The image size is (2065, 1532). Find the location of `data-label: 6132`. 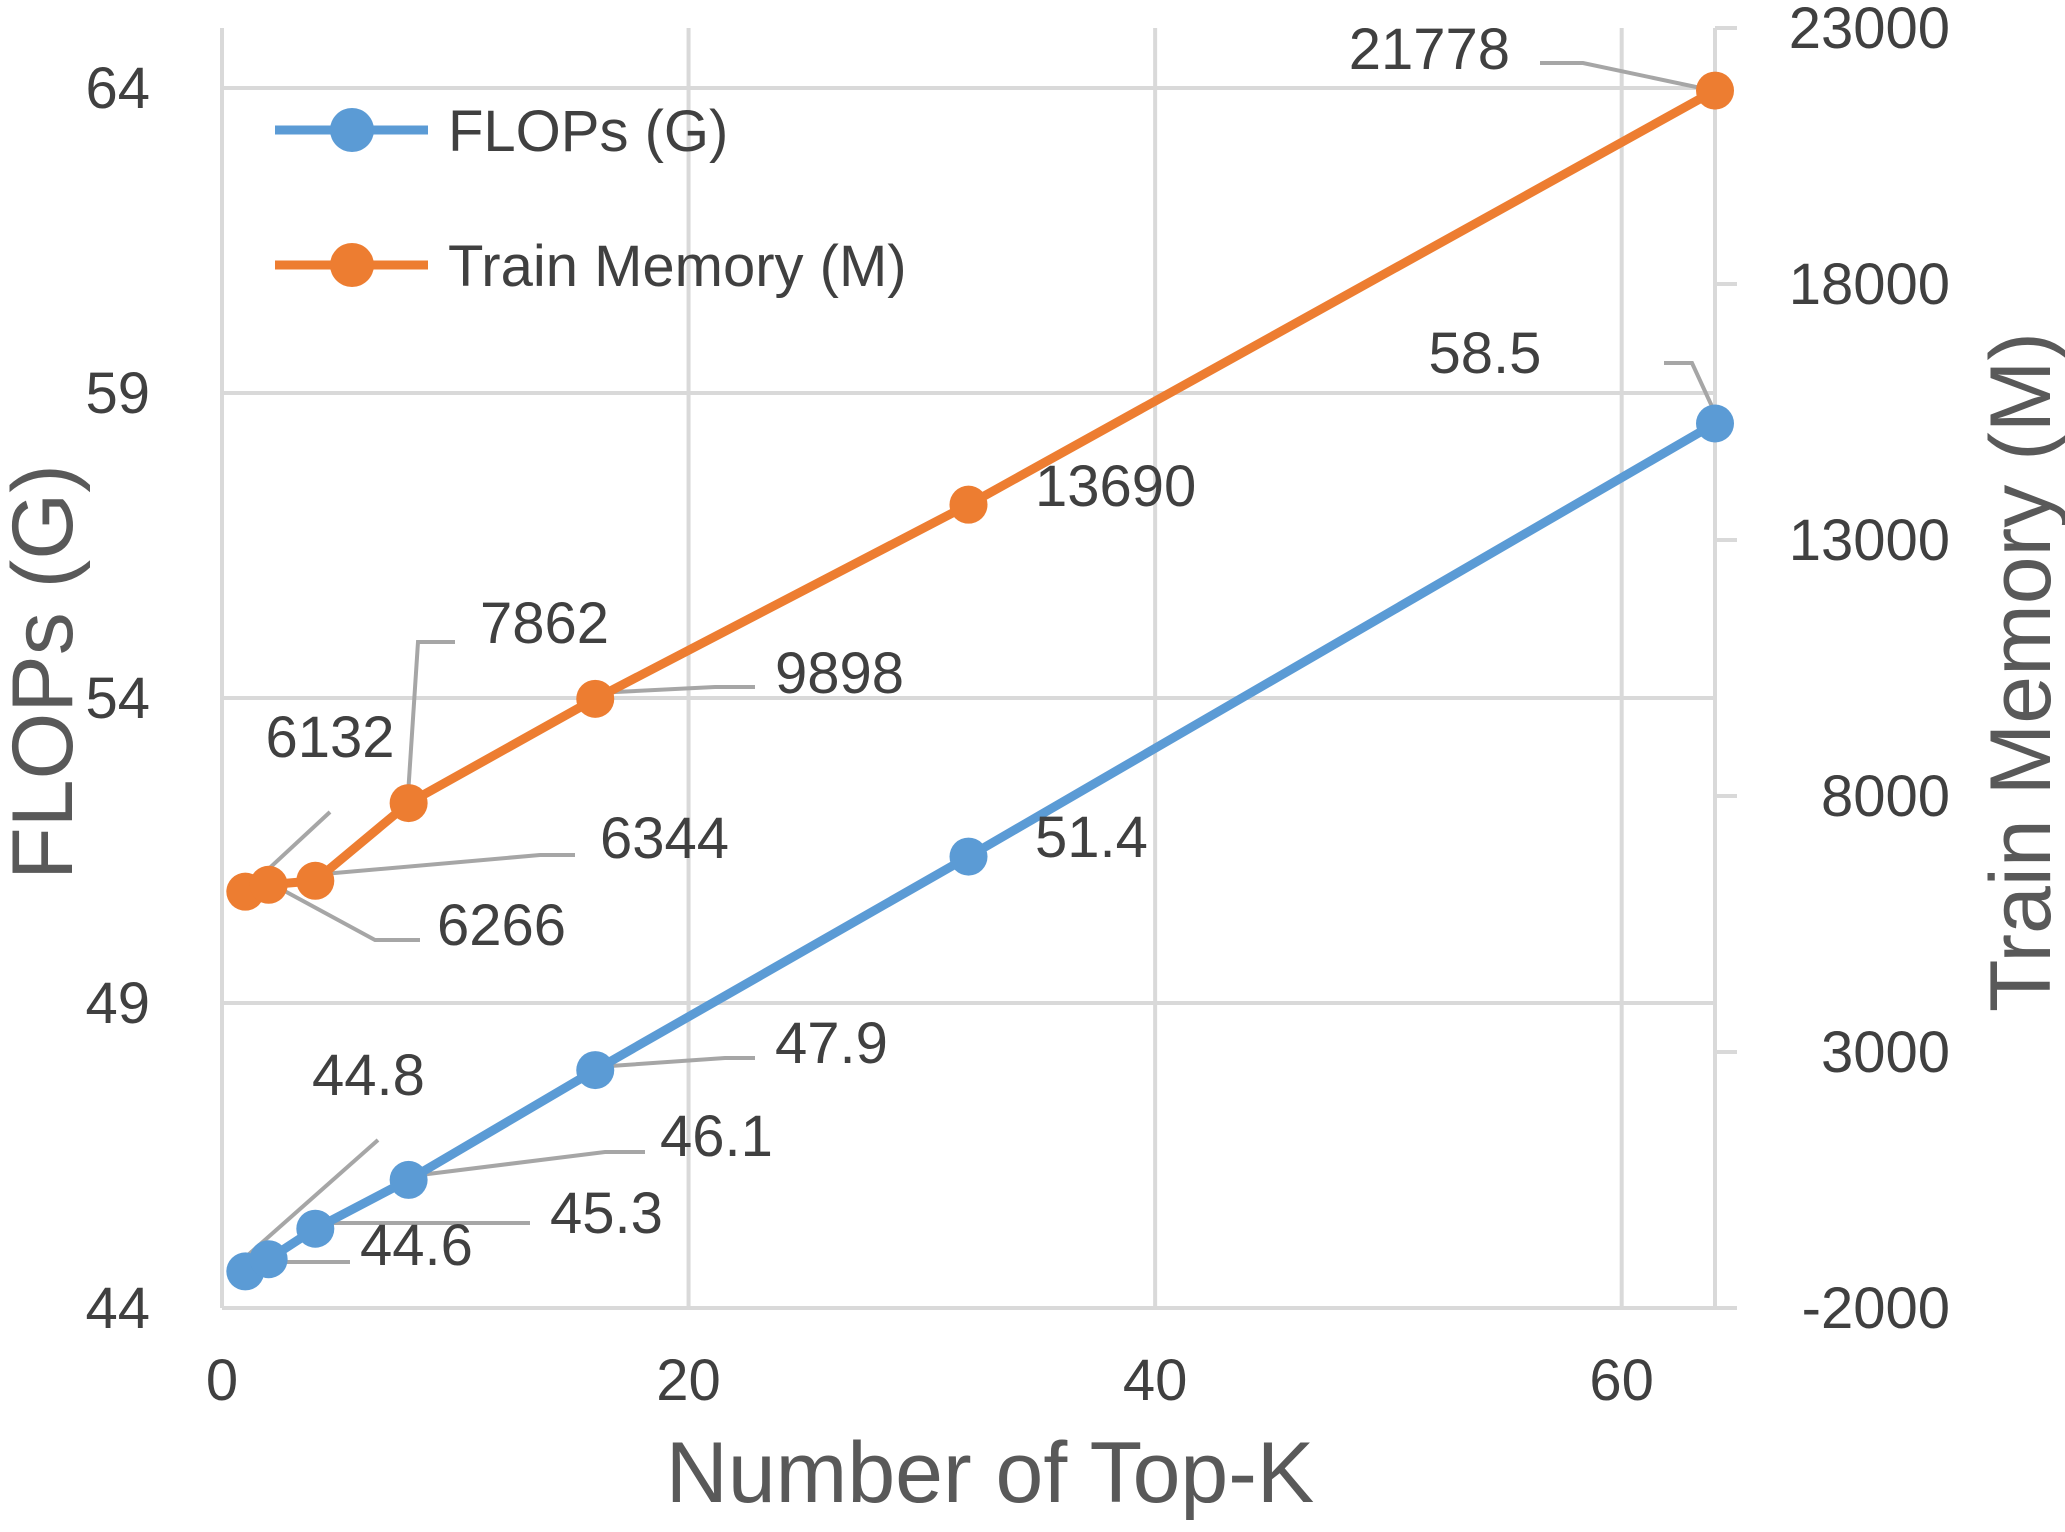

data-label: 6132 is located at coordinates (329, 737).